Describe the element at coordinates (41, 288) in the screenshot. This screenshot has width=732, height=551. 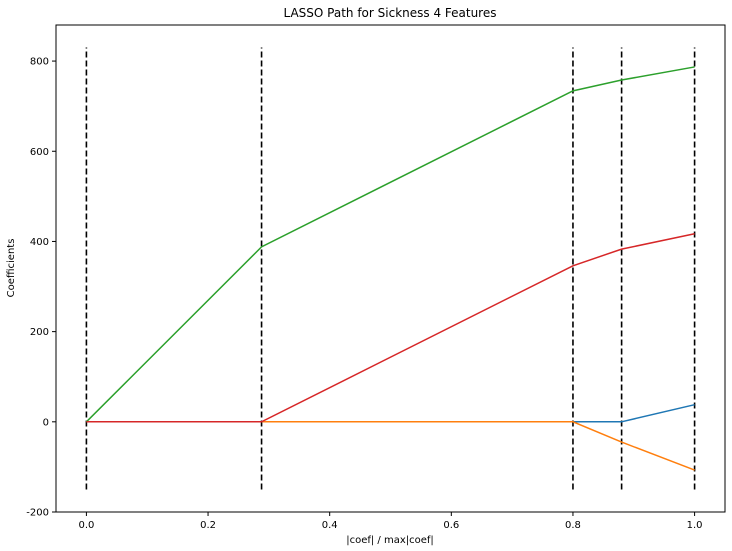
I see `y-axis-ticks: -200 0 200 400 600 800` at that location.